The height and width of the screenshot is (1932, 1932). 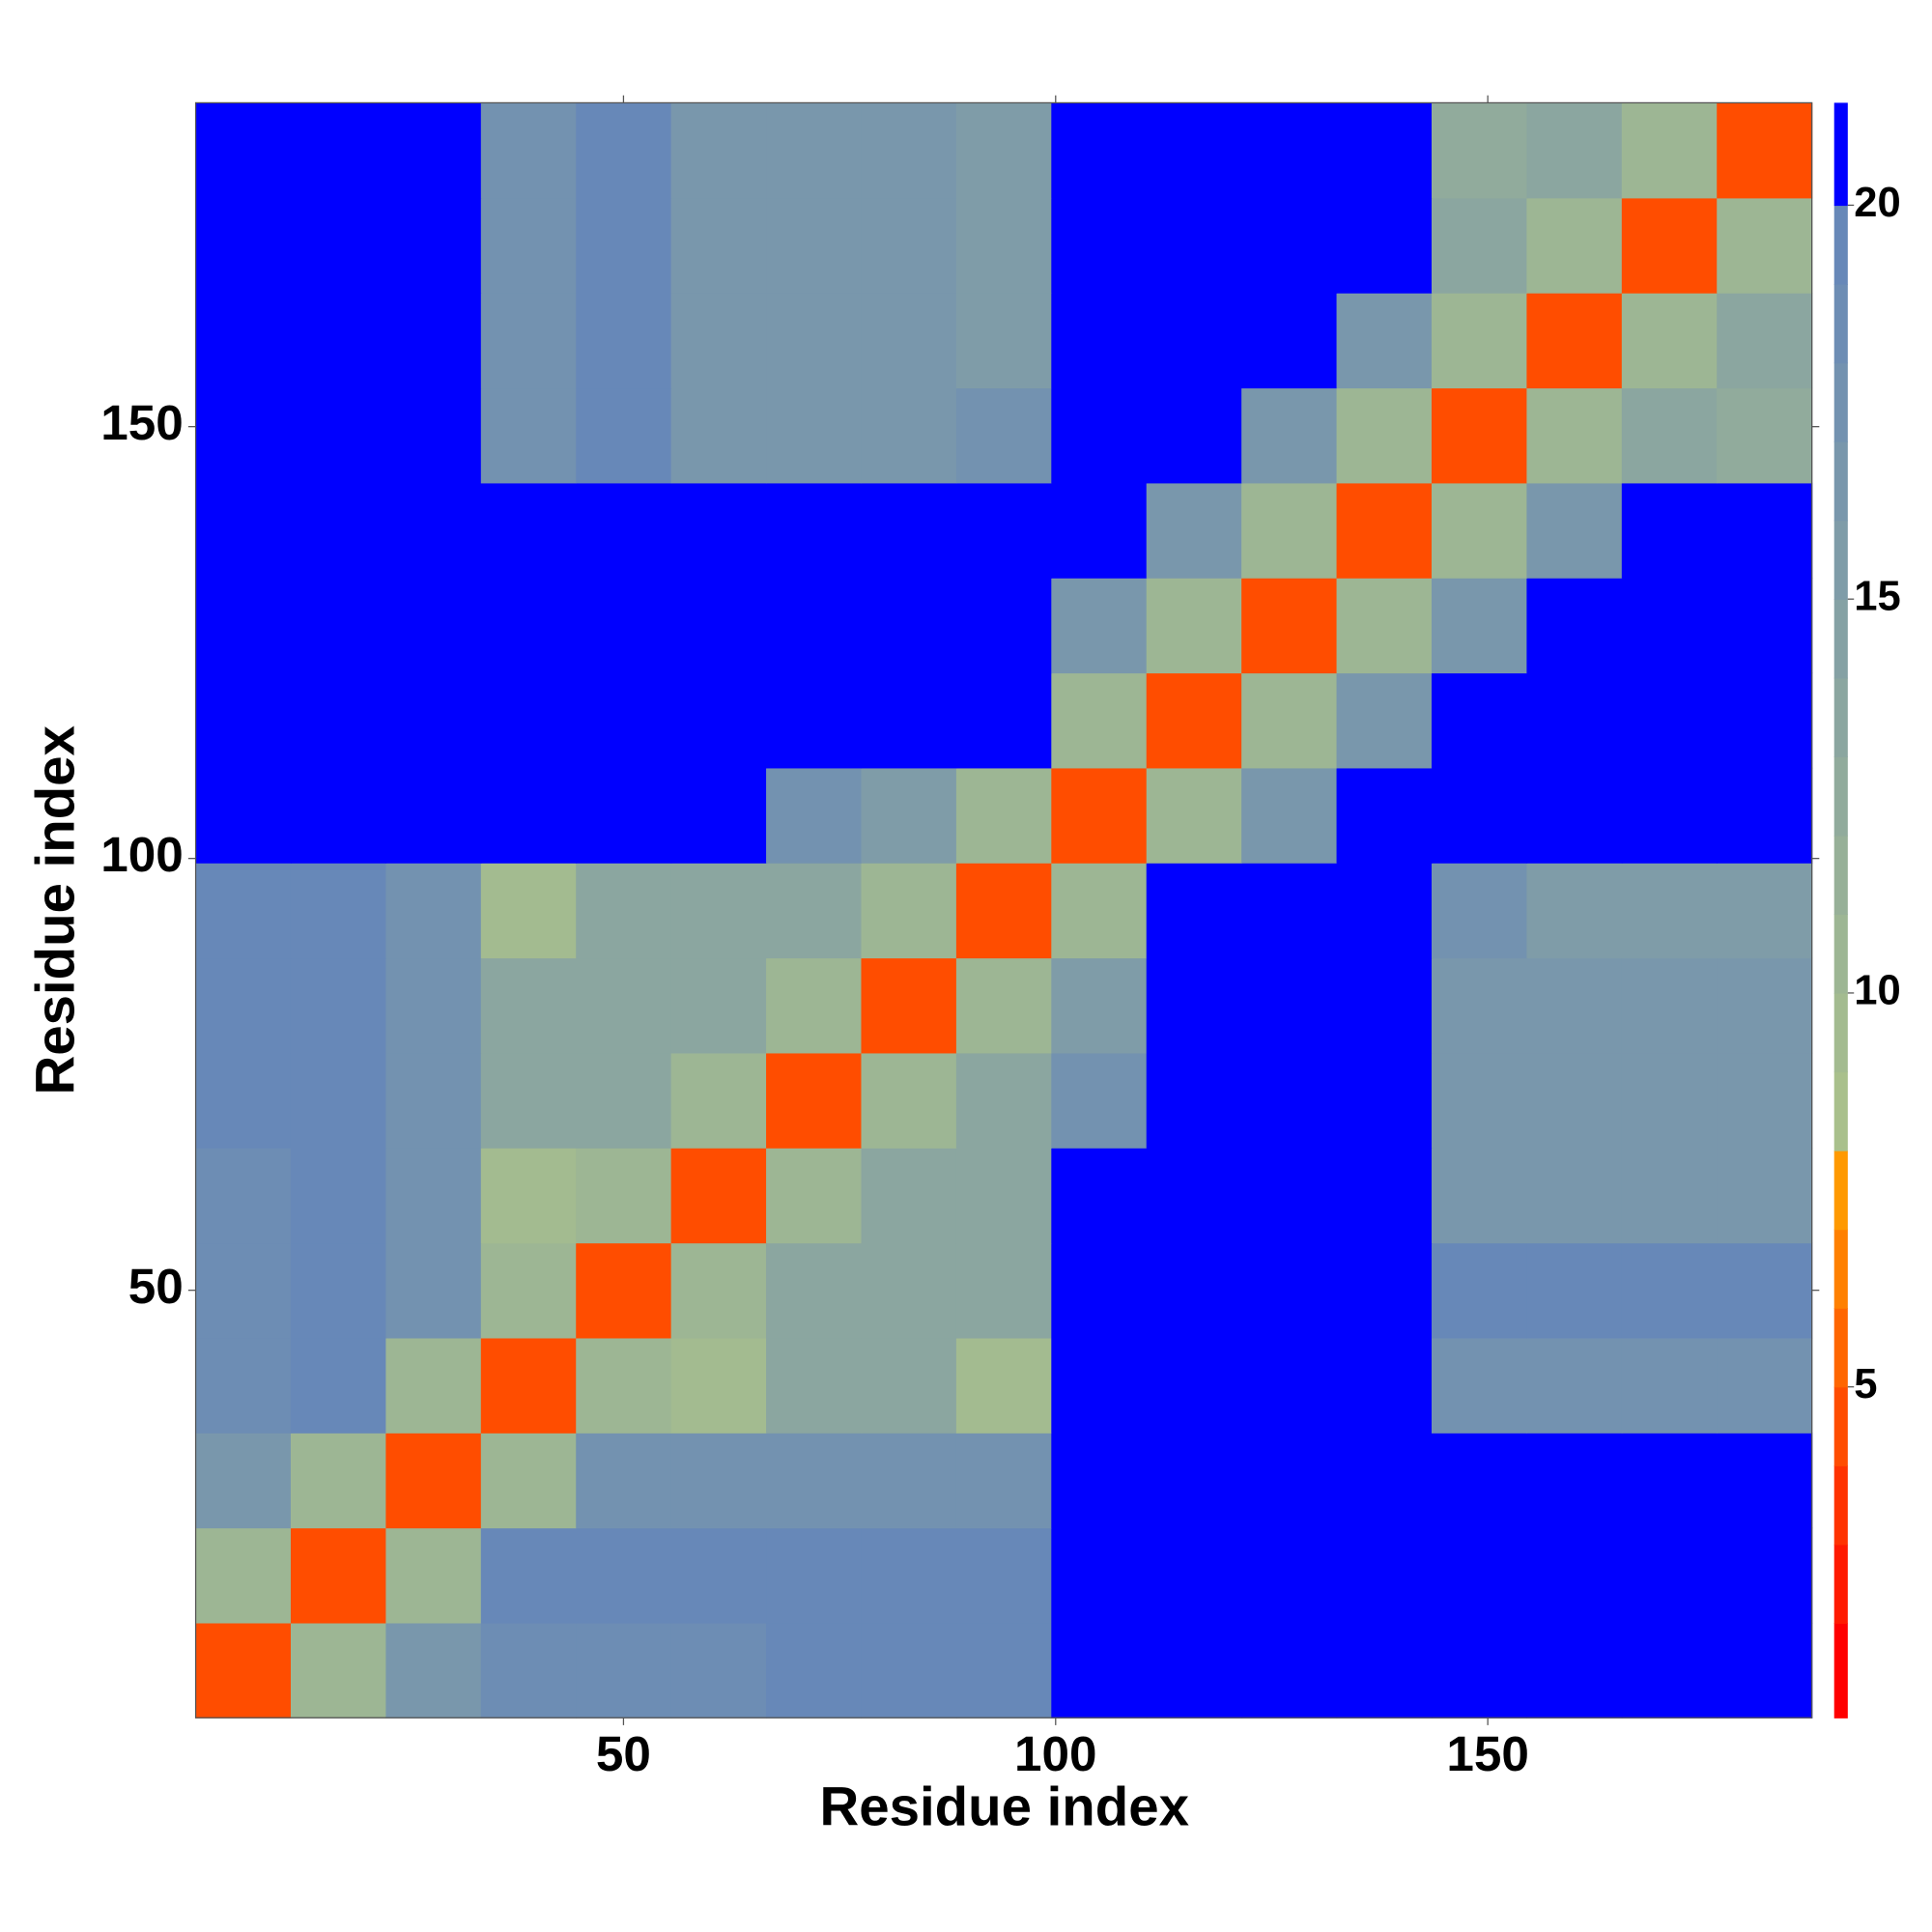 I want to click on colorbar-tick-label: 20, so click(x=1877, y=203).